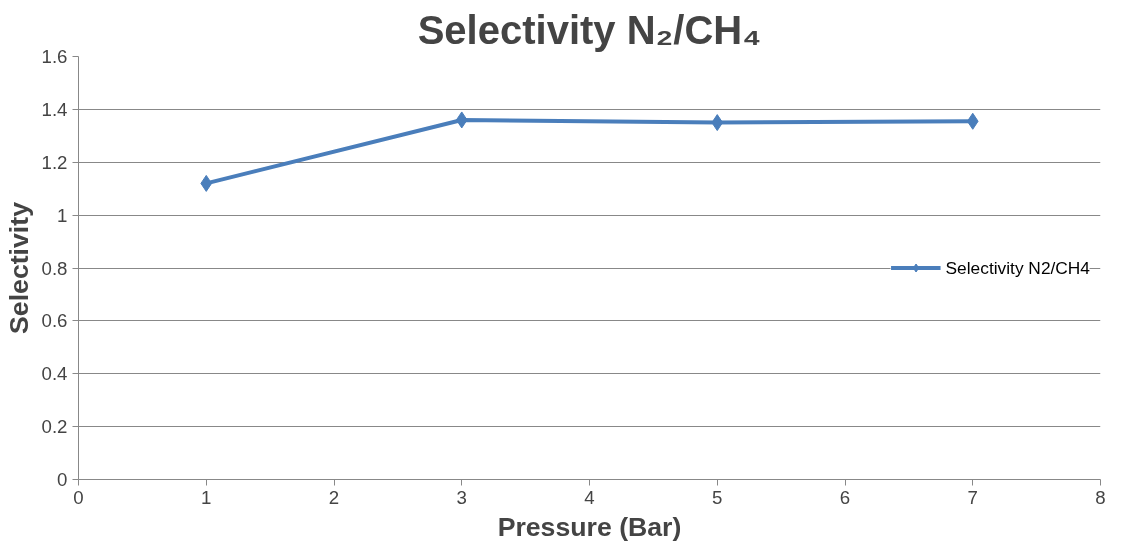  Describe the element at coordinates (62, 479) in the screenshot. I see `y-tick-label: 0` at that location.